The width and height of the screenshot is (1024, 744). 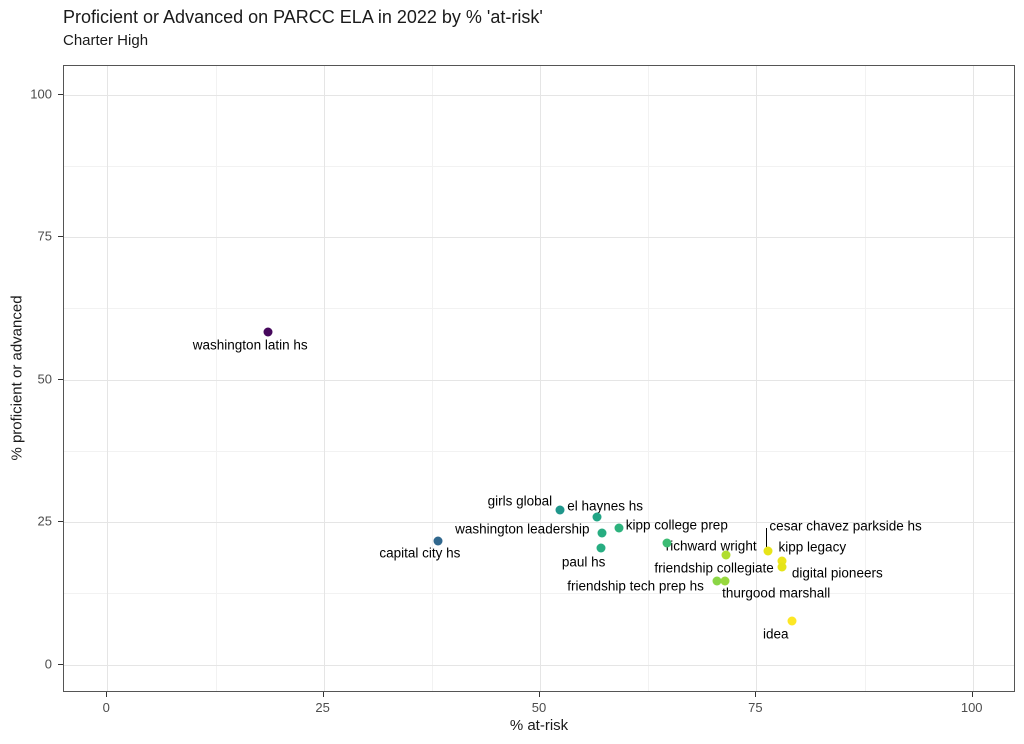 What do you see at coordinates (41, 93) in the screenshot?
I see `y-axis-tick-label: 100` at bounding box center [41, 93].